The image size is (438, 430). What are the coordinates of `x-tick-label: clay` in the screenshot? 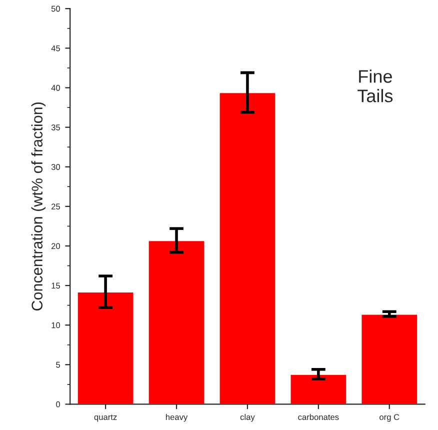 It's located at (247, 418).